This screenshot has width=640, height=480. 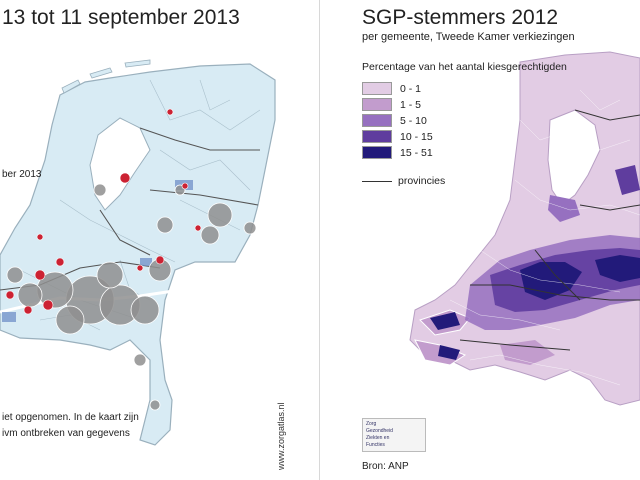 I want to click on legend-item-15-51: 15 - 51, so click(x=397, y=152).